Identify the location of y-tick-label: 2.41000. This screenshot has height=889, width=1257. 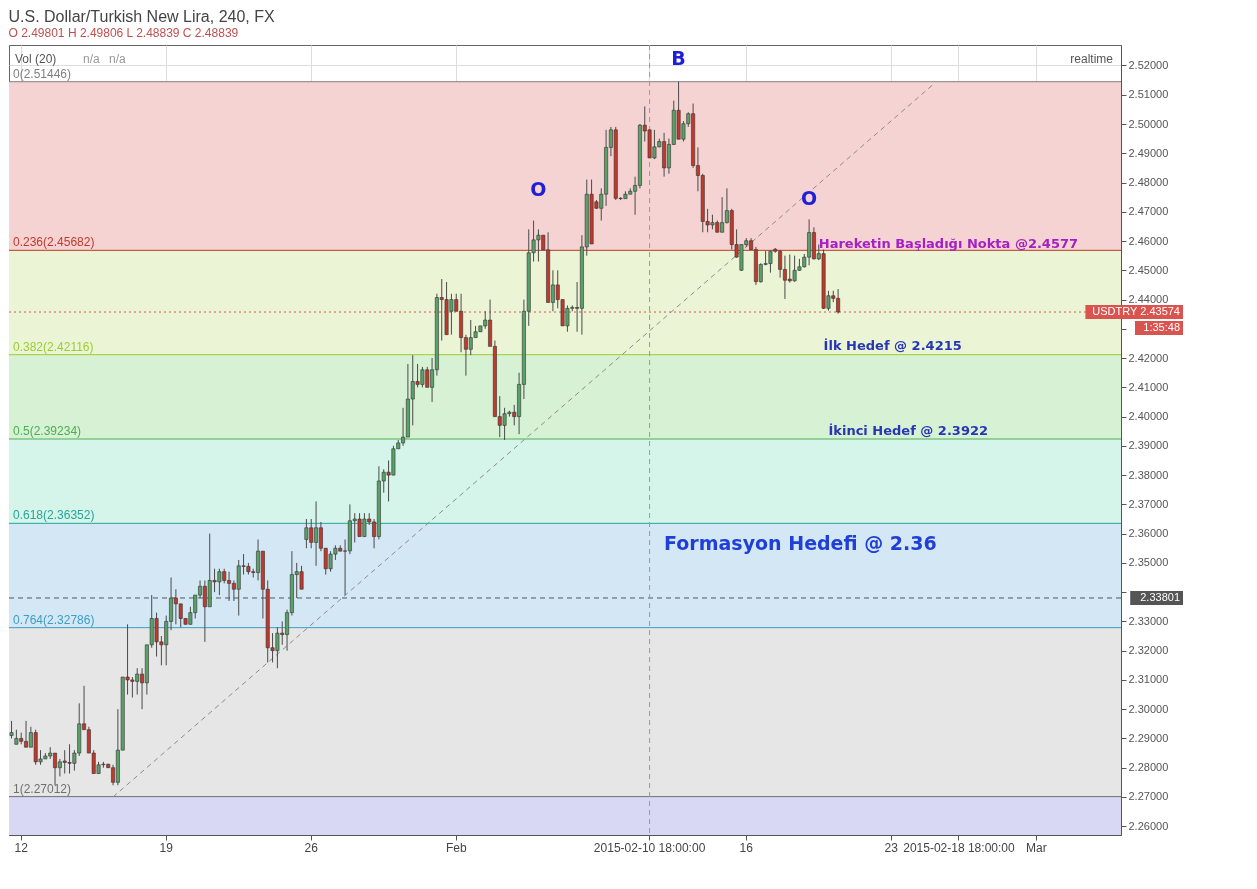
(1148, 386).